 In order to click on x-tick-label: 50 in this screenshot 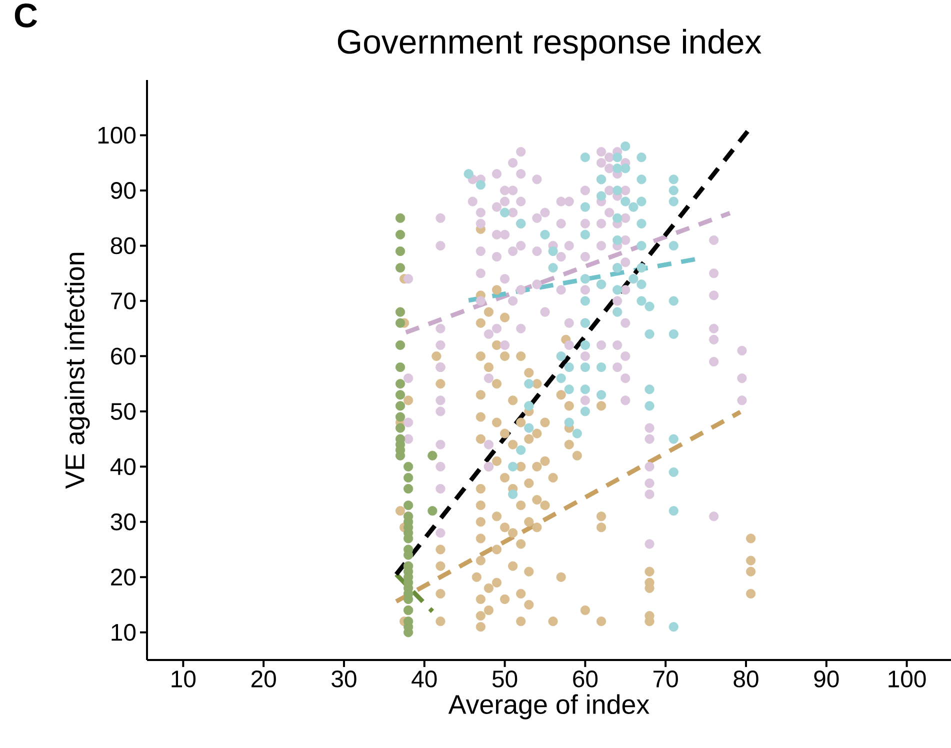, I will do `click(505, 679)`.